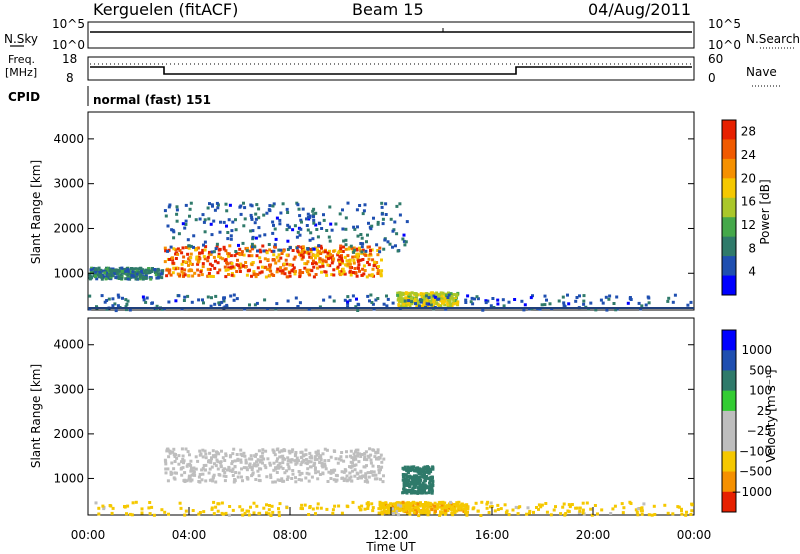  Describe the element at coordinates (391, 70) in the screenshot. I see `frequency-trace` at that location.